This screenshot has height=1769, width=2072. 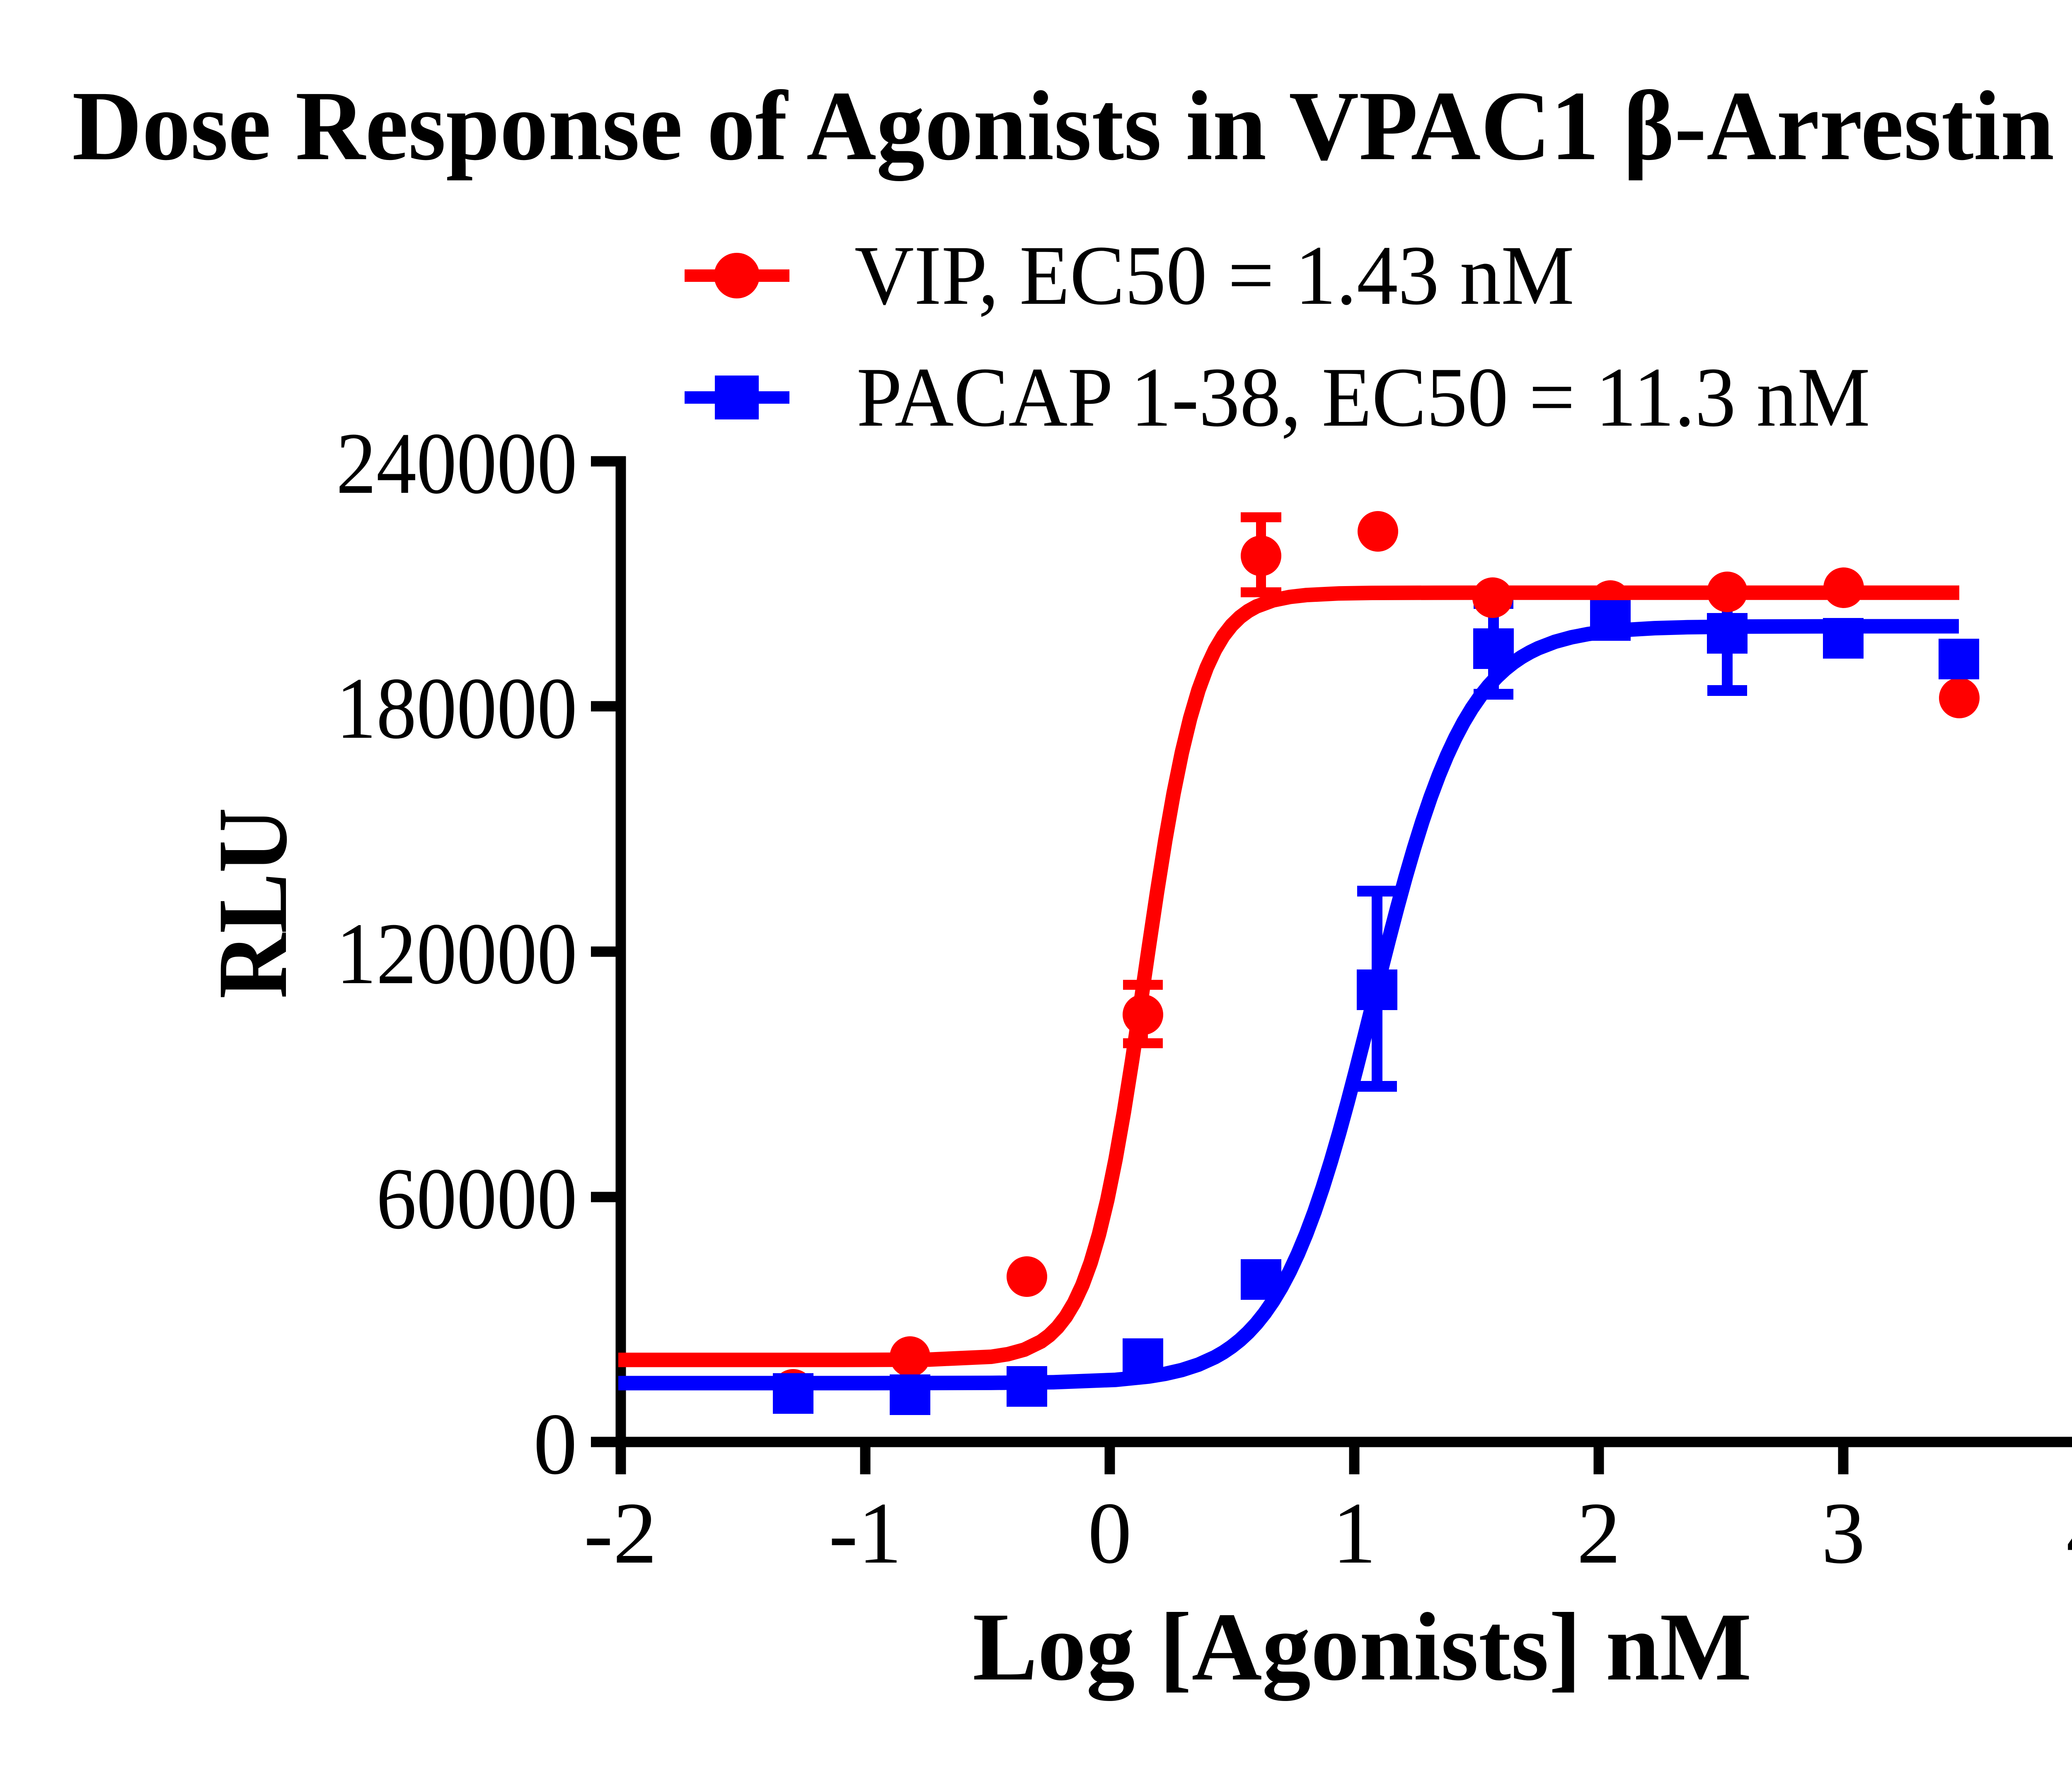 What do you see at coordinates (620, 1533) in the screenshot?
I see `svg-text: -2` at bounding box center [620, 1533].